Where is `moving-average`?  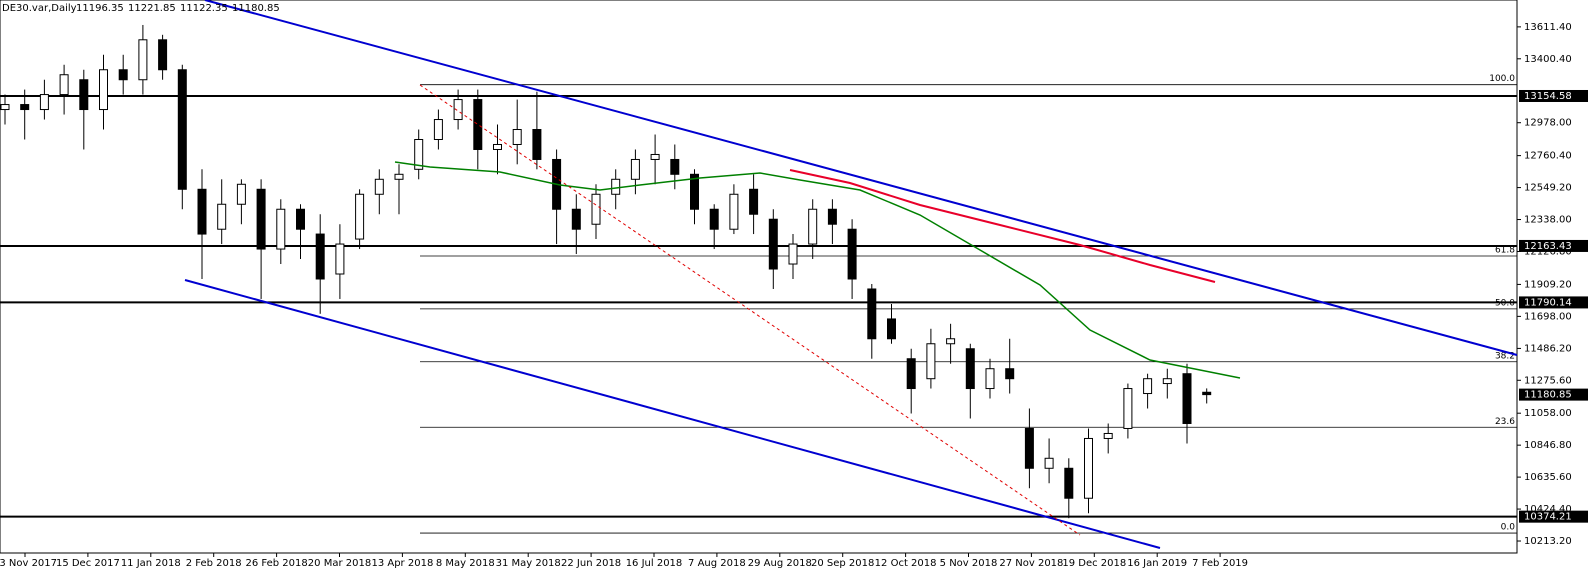
moving-average is located at coordinates (1002, 226).